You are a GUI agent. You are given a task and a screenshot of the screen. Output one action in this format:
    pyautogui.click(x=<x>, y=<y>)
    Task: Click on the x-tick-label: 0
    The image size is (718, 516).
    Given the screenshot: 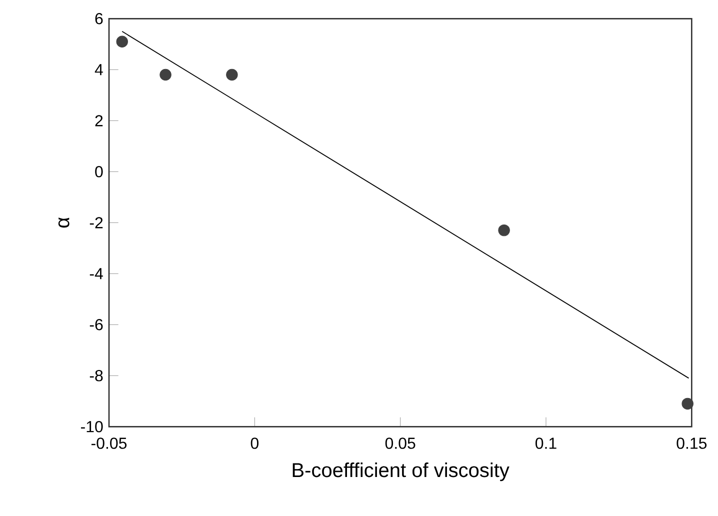 What is the action you would take?
    pyautogui.click(x=254, y=443)
    